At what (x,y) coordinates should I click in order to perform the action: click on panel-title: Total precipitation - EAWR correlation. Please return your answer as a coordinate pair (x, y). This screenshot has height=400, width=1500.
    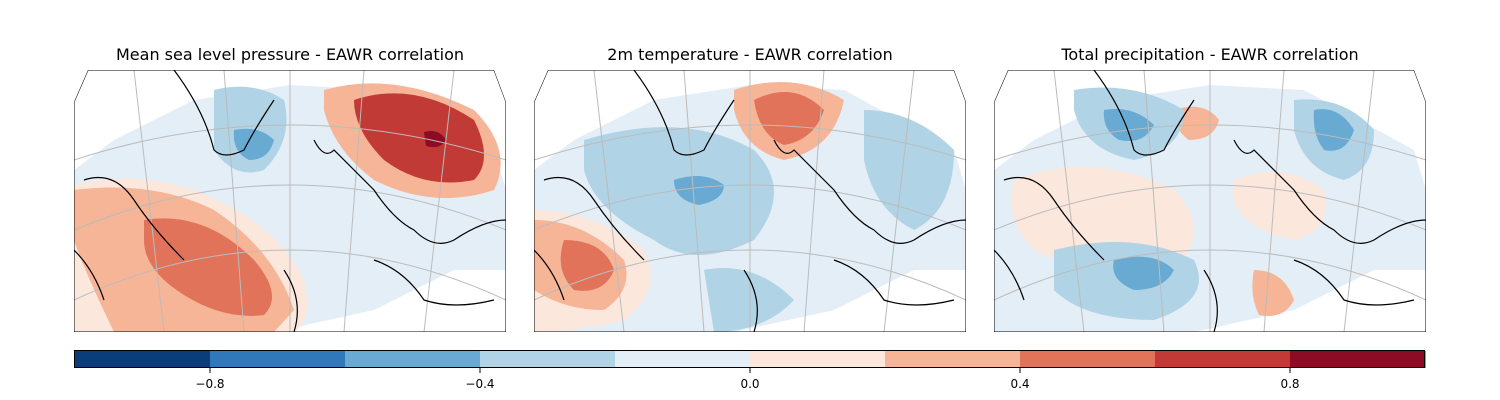
    Looking at the image, I should click on (1210, 54).